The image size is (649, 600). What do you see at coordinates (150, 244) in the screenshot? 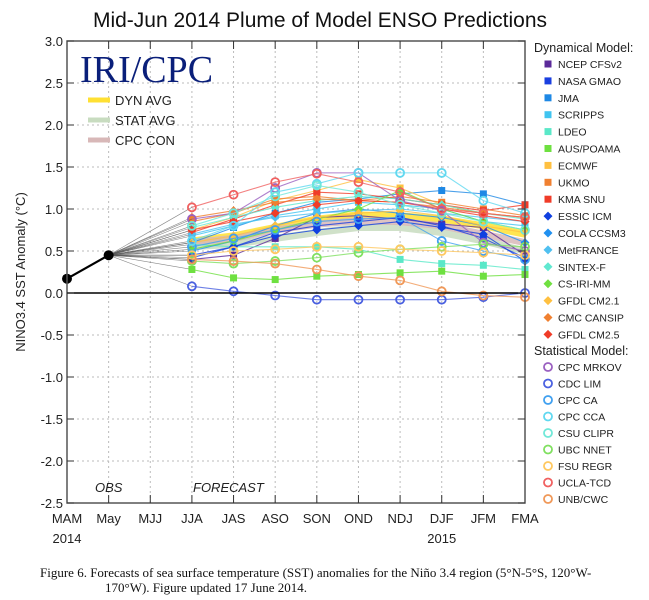
I see `connector-metfrance` at bounding box center [150, 244].